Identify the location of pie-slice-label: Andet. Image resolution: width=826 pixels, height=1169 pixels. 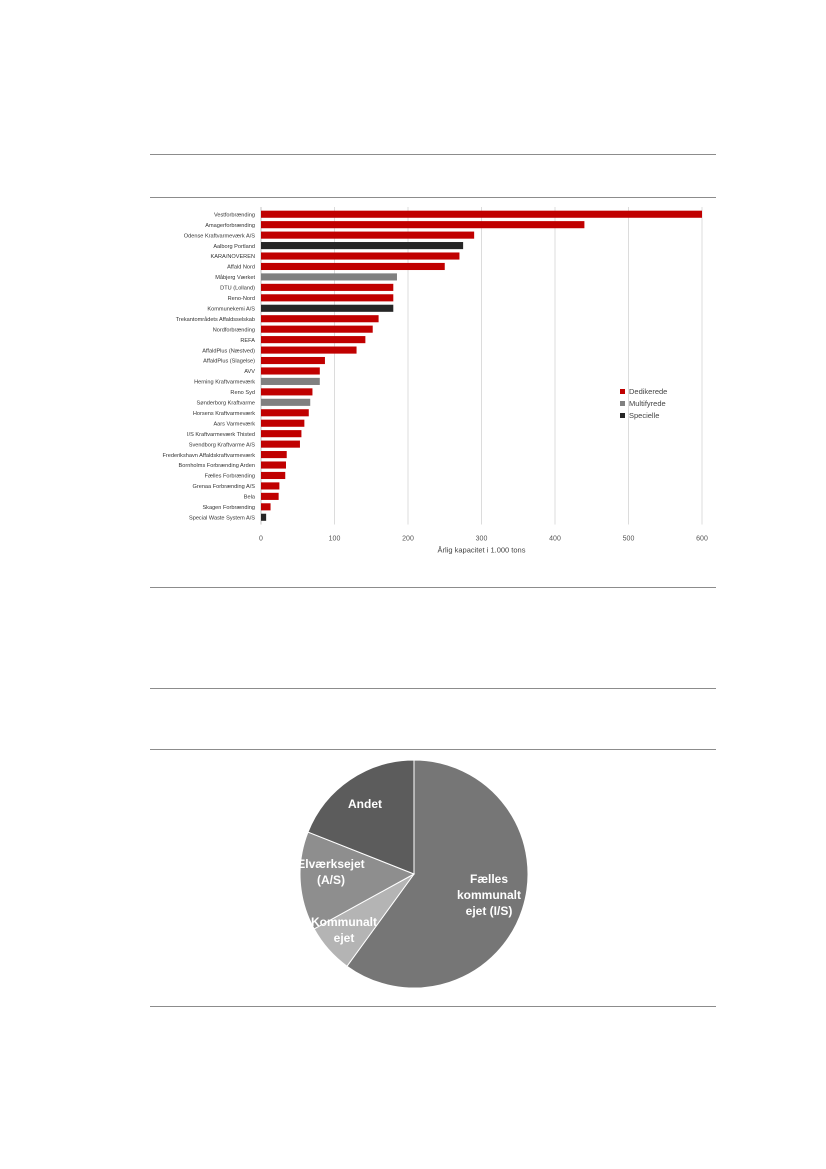
(365, 804).